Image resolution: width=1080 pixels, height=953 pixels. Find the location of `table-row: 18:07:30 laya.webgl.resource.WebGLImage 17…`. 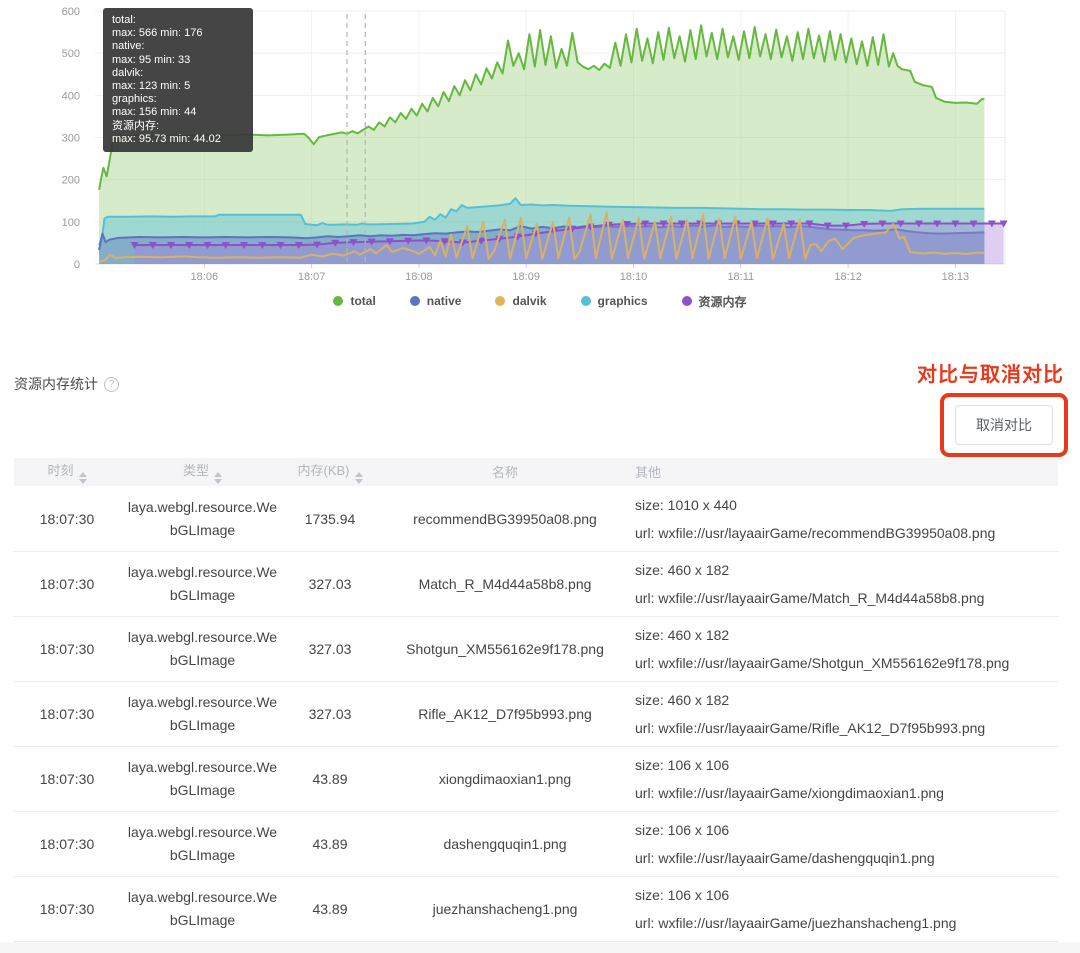

table-row: 18:07:30 laya.webgl.resource.WebGLImage 17… is located at coordinates (536, 518).